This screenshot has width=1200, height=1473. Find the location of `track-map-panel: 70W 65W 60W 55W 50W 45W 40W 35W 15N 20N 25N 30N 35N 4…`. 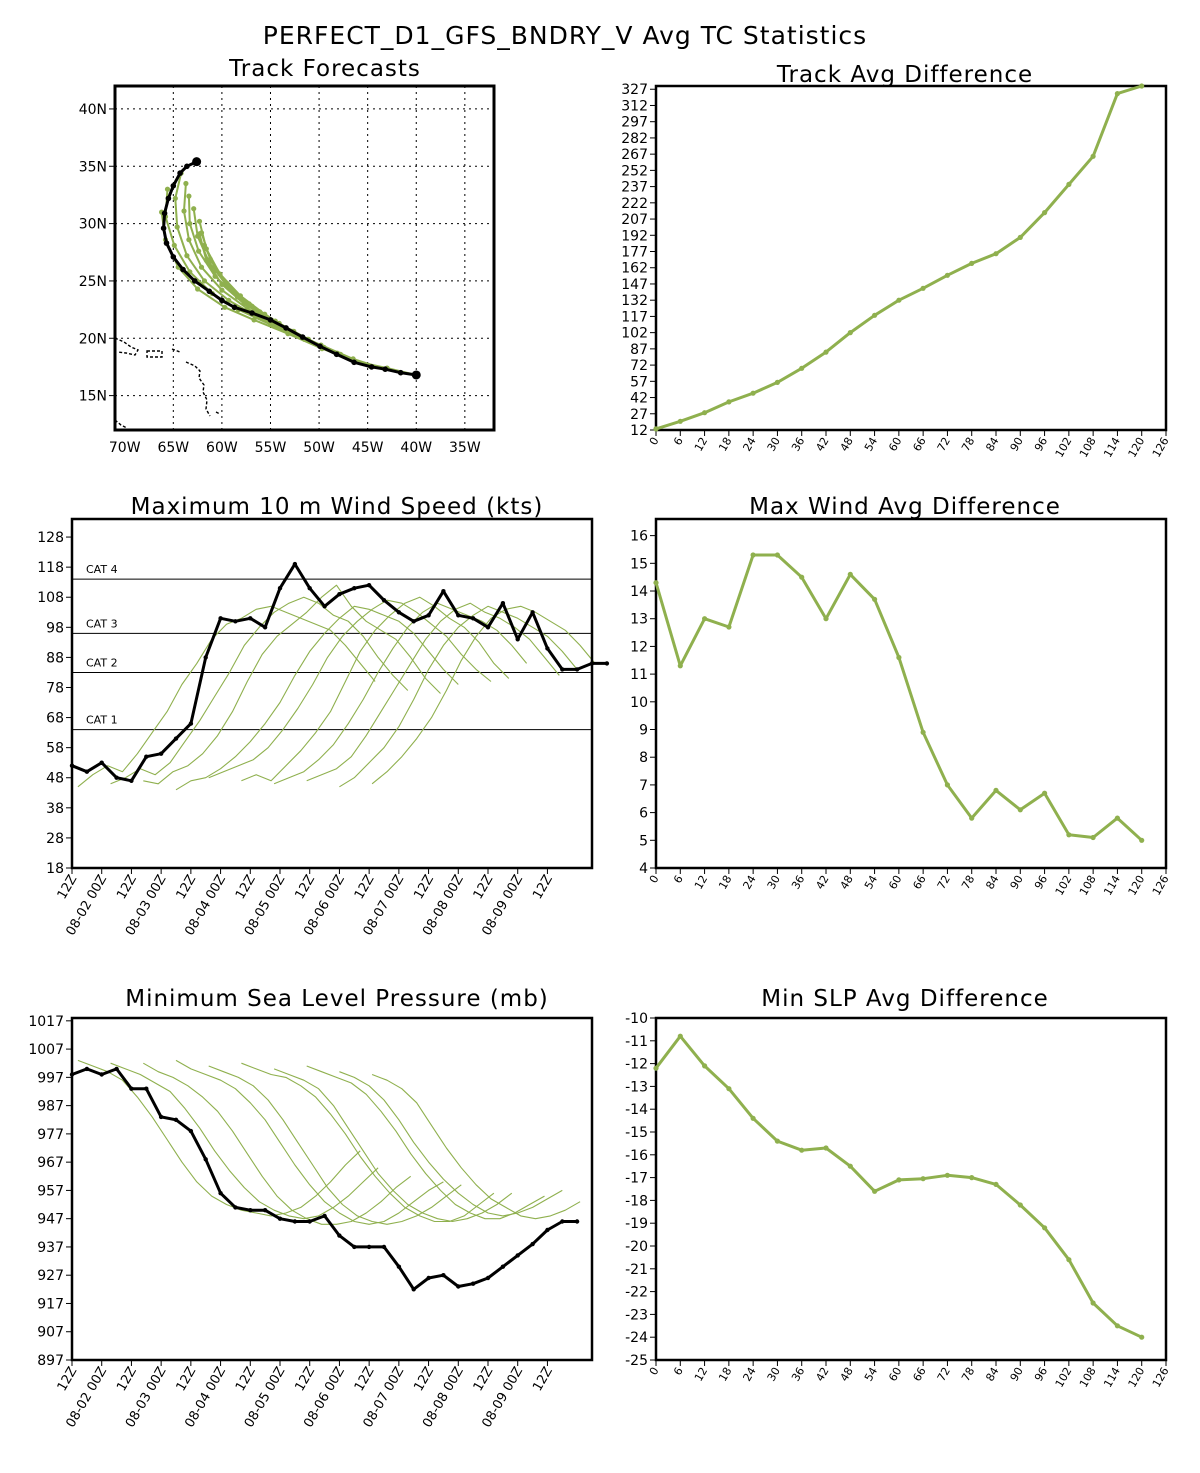

track-map-panel: 70W 65W 60W 55W 50W 45W 40W 35W 15N 20N 25N 30N 35N 4… is located at coordinates (287, 270).